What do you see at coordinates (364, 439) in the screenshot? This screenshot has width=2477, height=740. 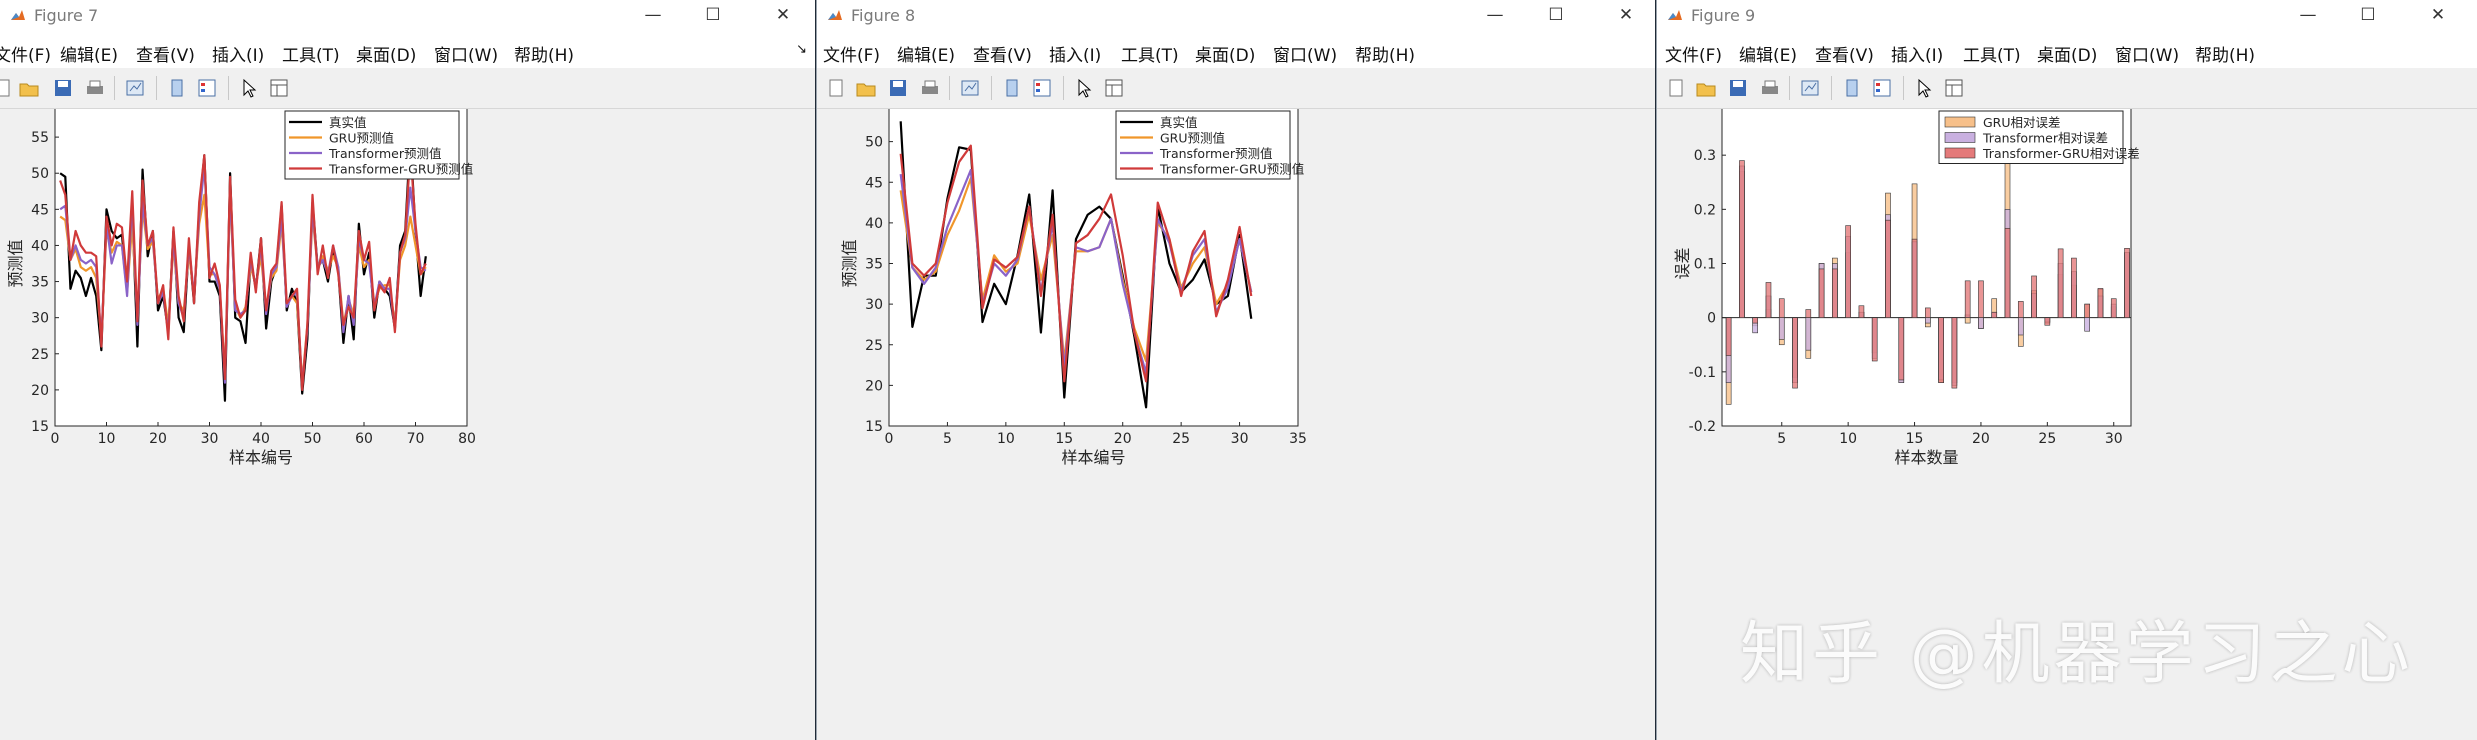 I see `x-tick-label: 60` at bounding box center [364, 439].